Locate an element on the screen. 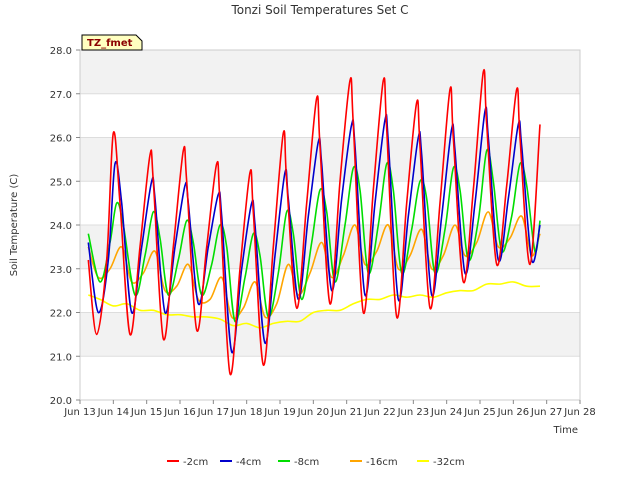 This screenshot has width=640, height=480. x-tick-label: Jun 28 is located at coordinates (579, 412).